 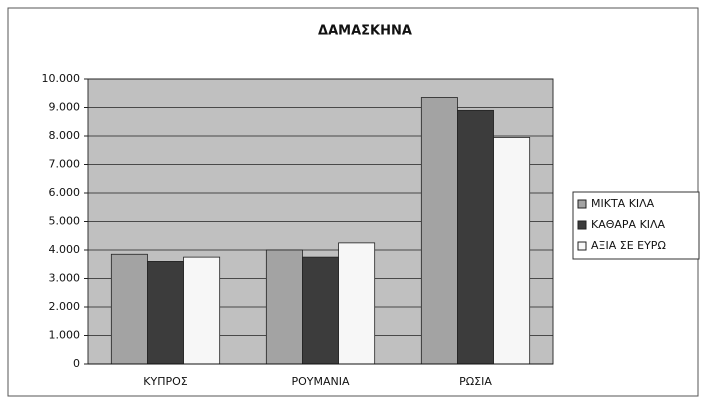 I want to click on x-tick-label: ΡΟΥΜΑΝΙΑ, so click(x=320, y=381).